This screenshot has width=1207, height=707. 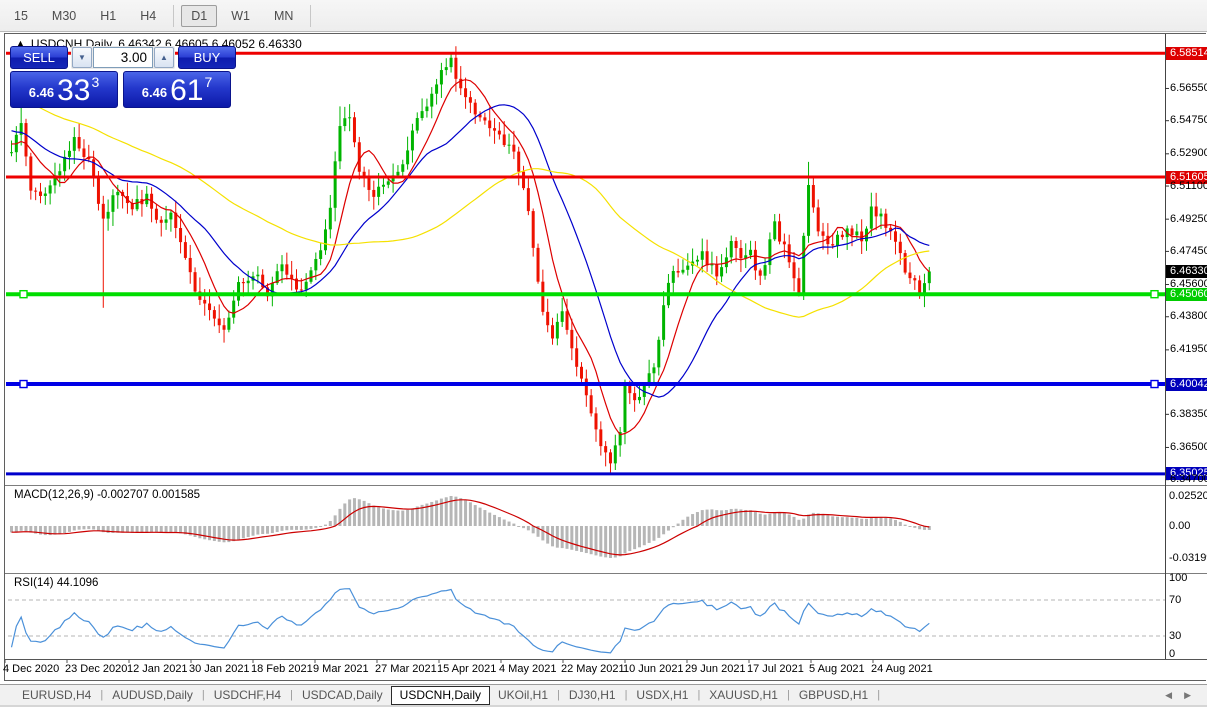 I want to click on date-label-14: 24 Aug 2021, so click(x=902, y=669).